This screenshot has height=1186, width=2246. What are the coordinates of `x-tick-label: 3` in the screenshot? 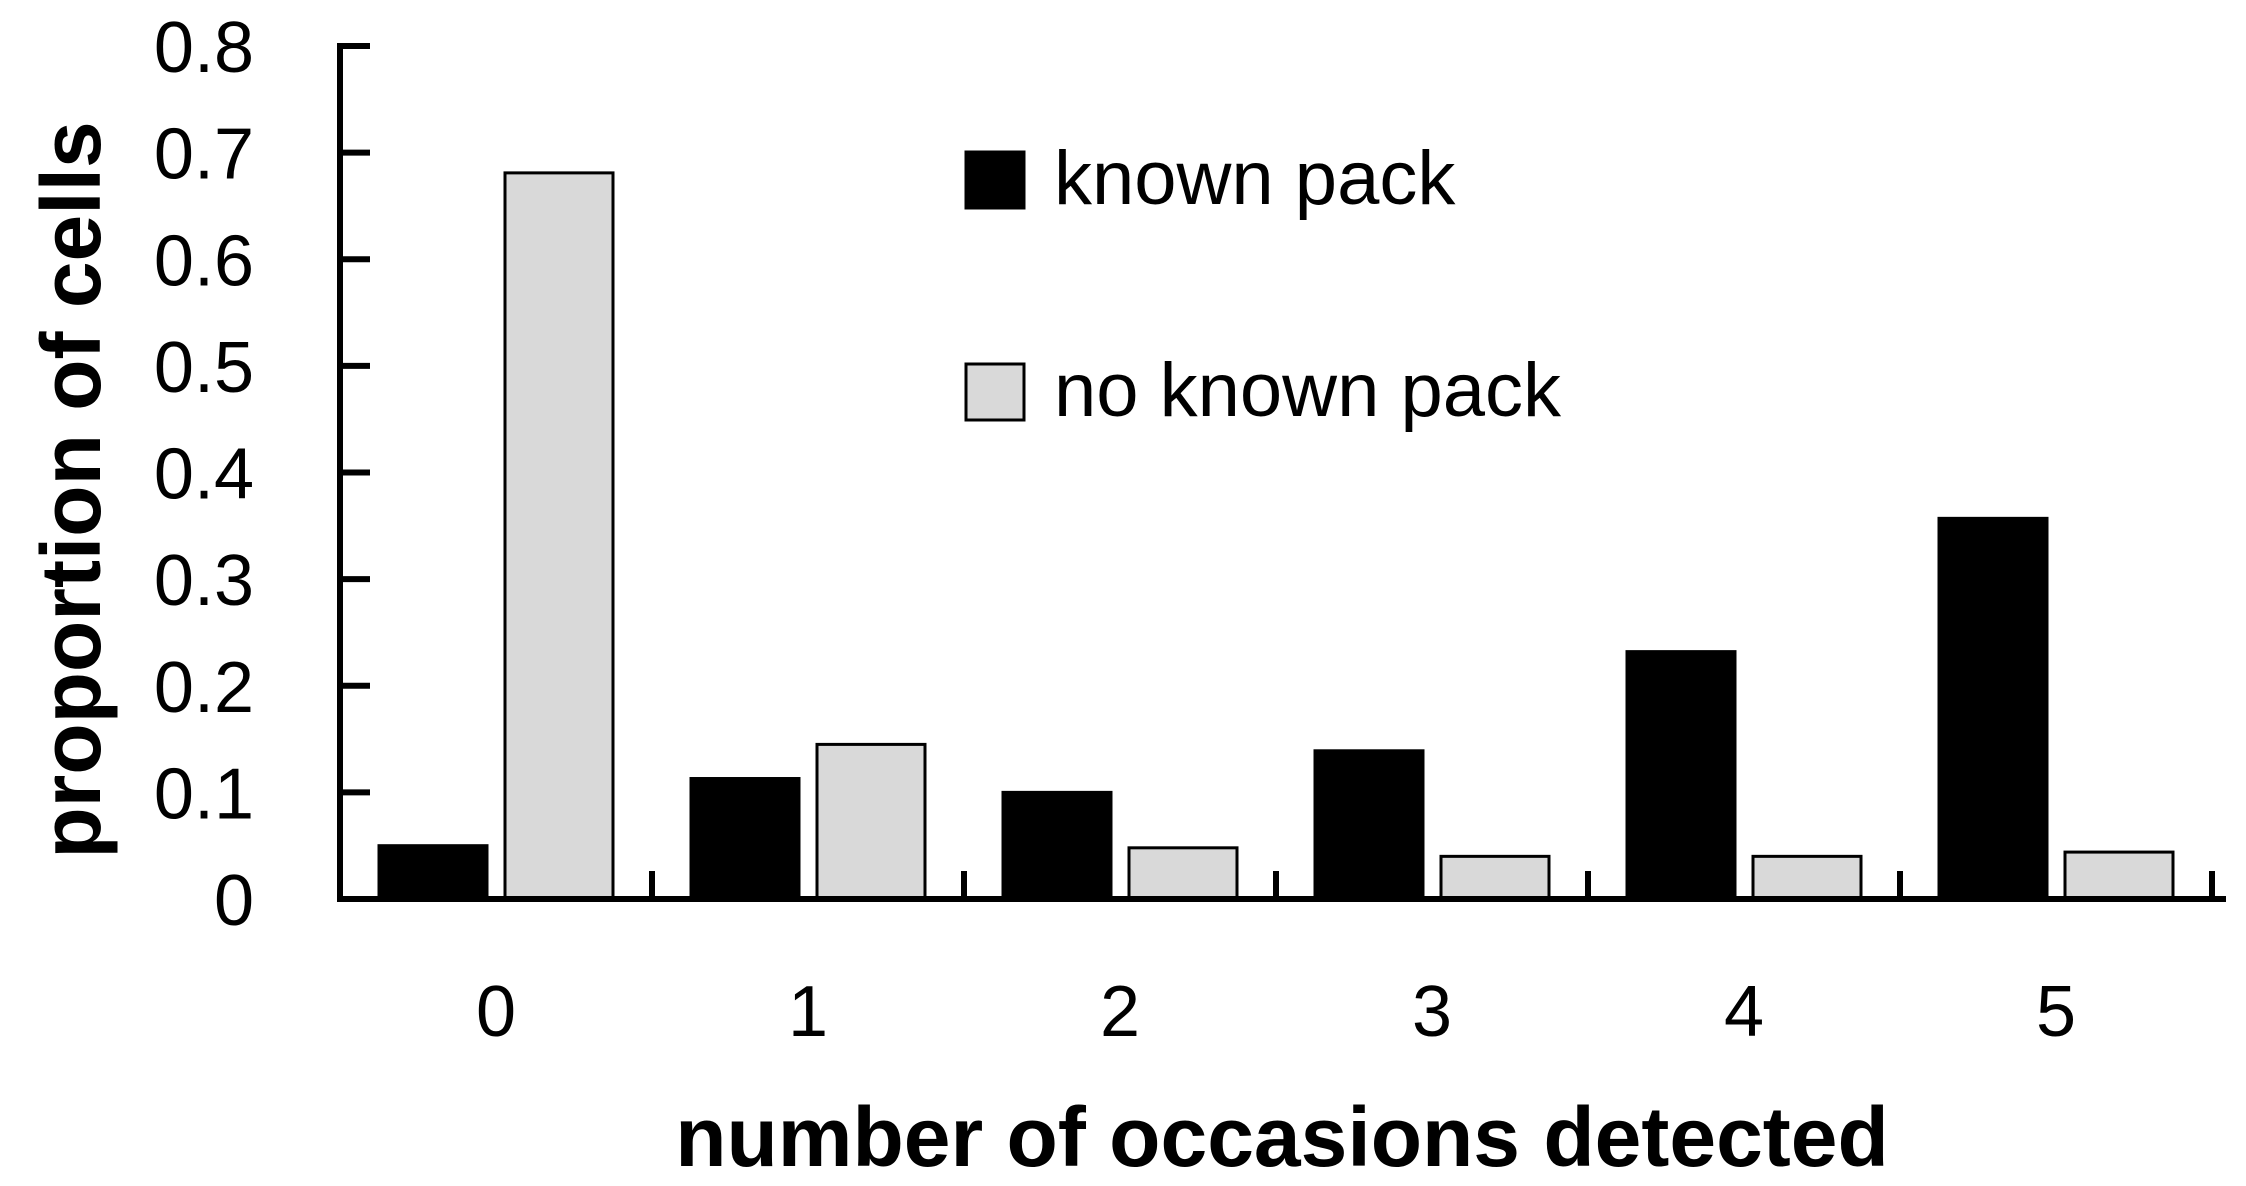 It's located at (1432, 1012).